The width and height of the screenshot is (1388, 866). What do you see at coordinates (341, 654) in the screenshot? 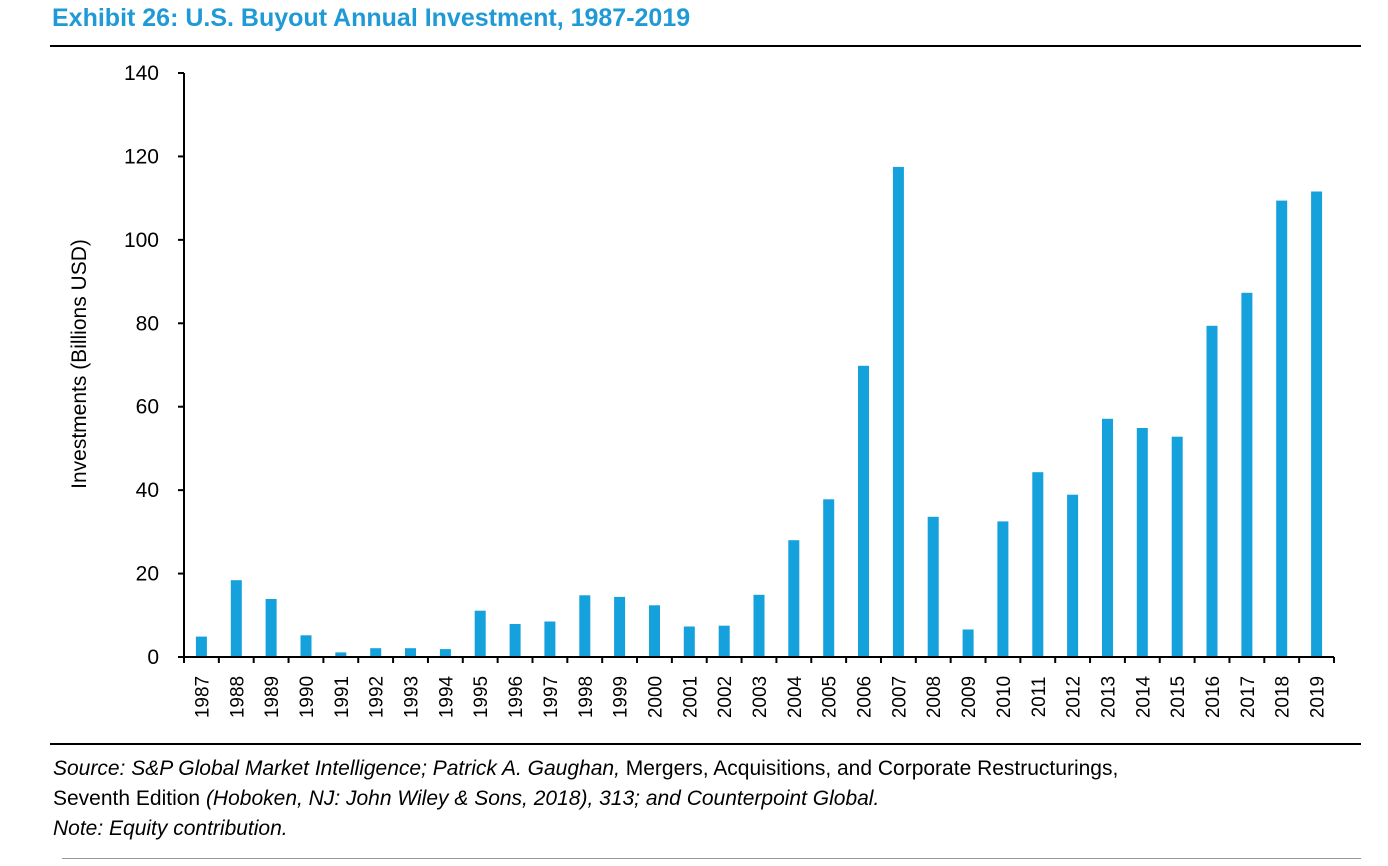
I see `bar-1991` at bounding box center [341, 654].